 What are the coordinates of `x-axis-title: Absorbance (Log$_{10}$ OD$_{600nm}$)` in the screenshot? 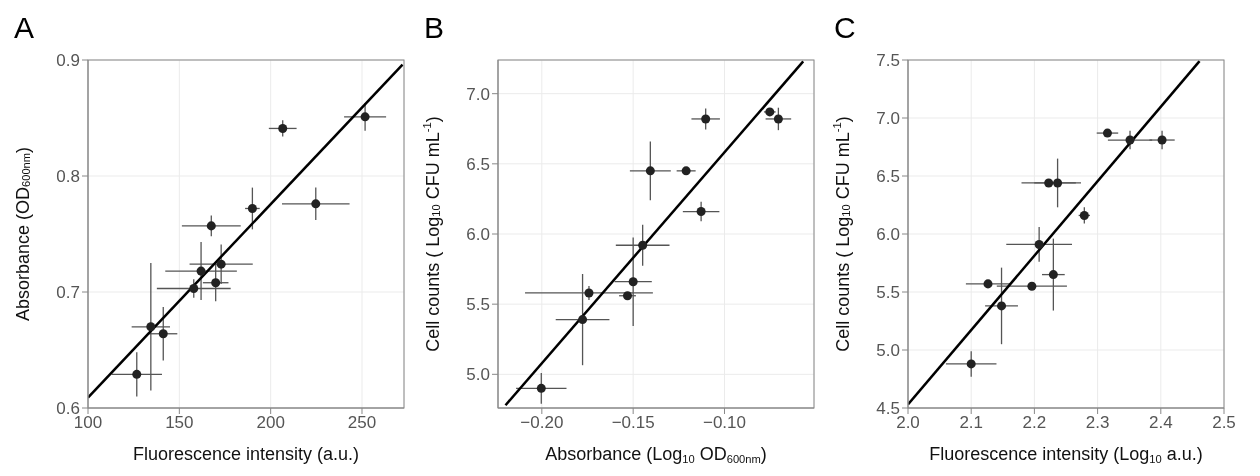 It's located at (656, 454).